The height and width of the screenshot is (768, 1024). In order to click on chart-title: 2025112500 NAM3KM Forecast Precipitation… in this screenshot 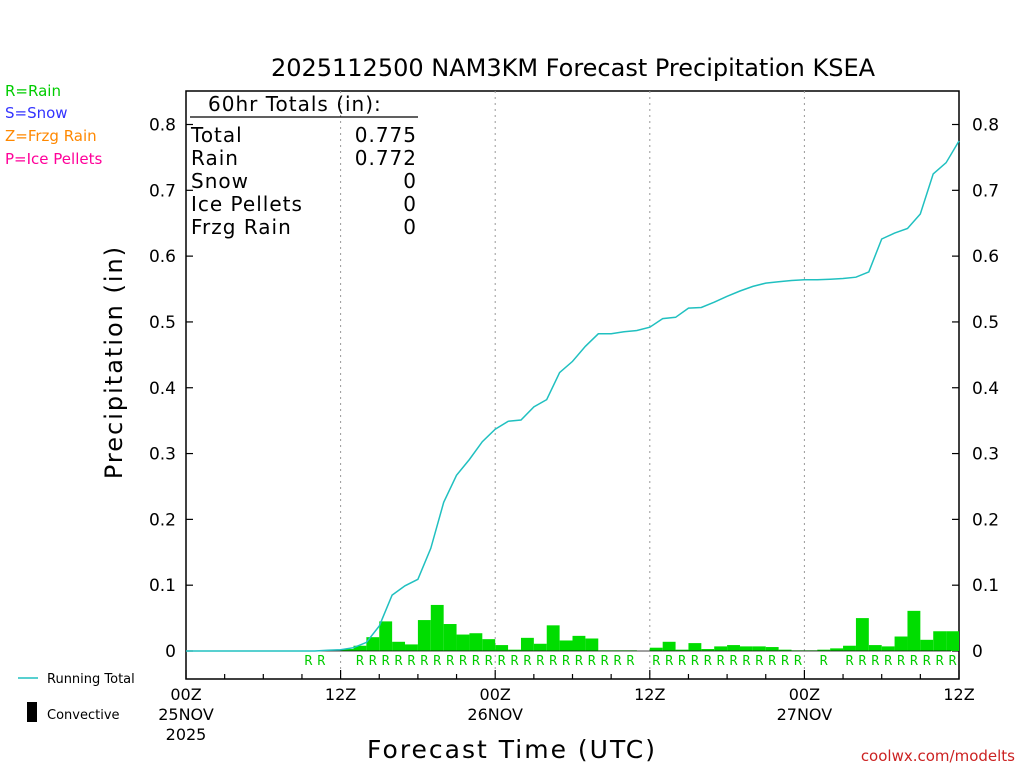, I will do `click(573, 68)`.